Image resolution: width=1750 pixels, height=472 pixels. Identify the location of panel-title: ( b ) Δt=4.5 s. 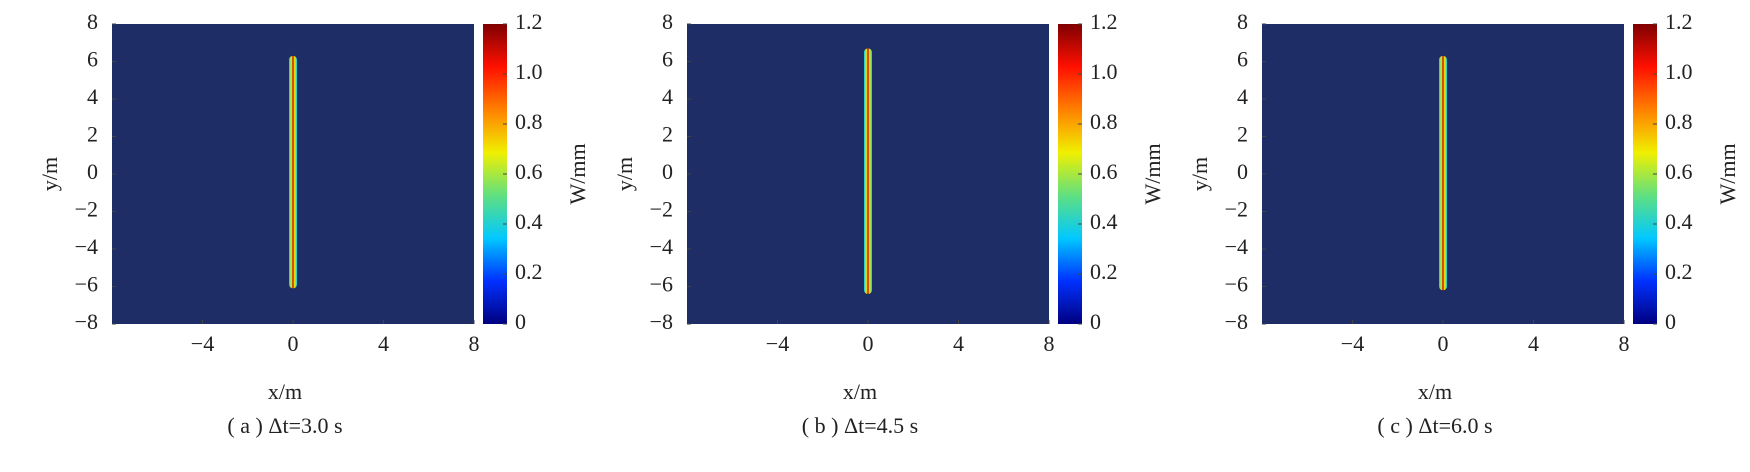
(860, 425).